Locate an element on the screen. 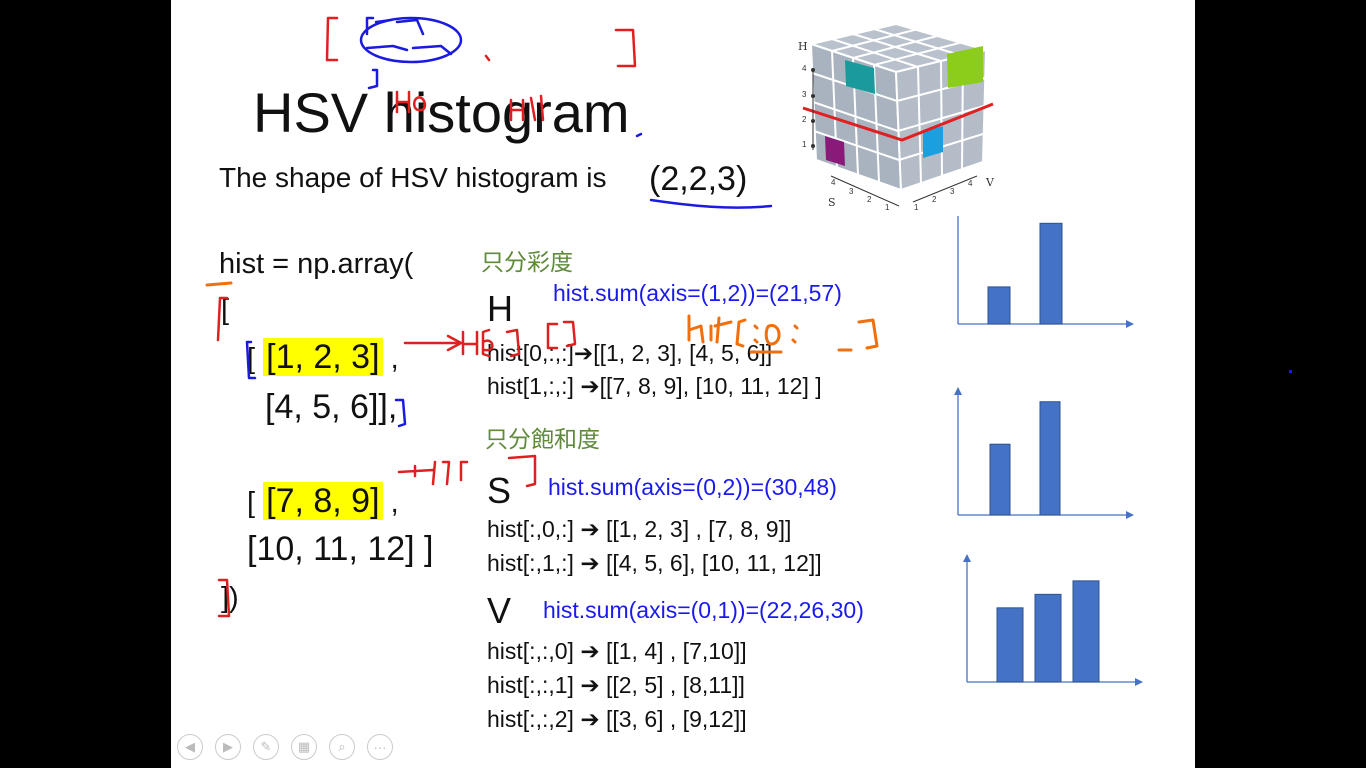 This screenshot has width=1366, height=768. code-row1-open: [ is located at coordinates (251, 359).